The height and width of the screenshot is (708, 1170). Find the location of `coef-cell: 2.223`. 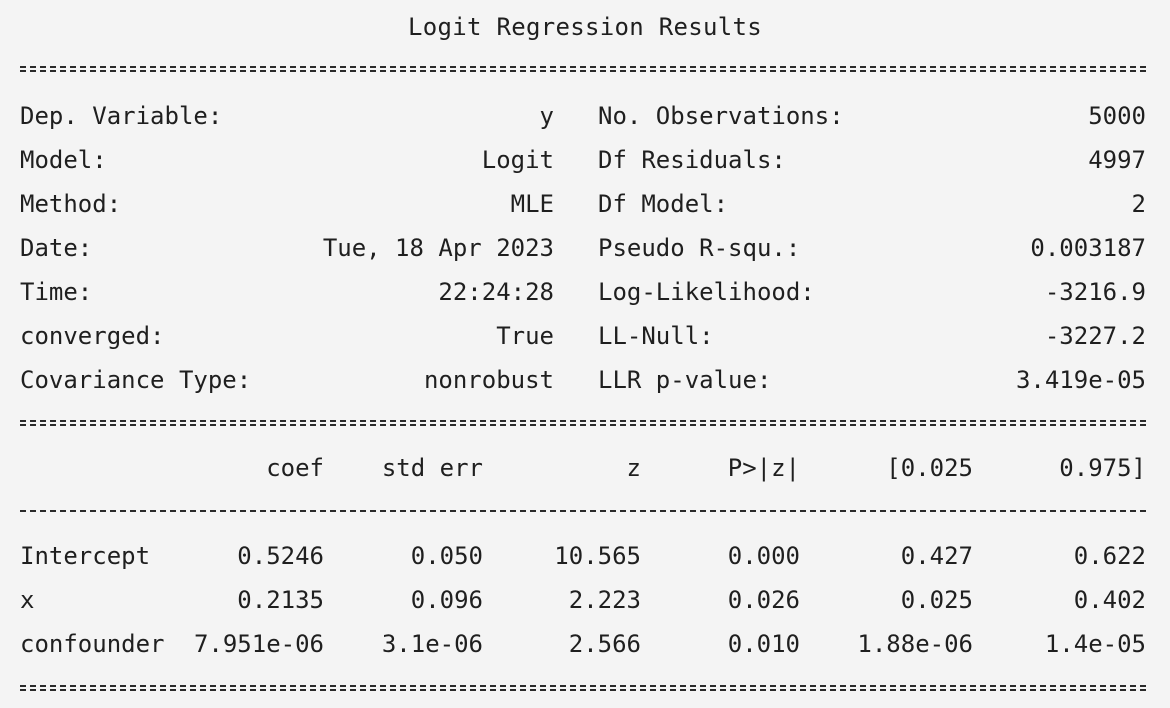

coef-cell: 2.223 is located at coordinates (604, 600).